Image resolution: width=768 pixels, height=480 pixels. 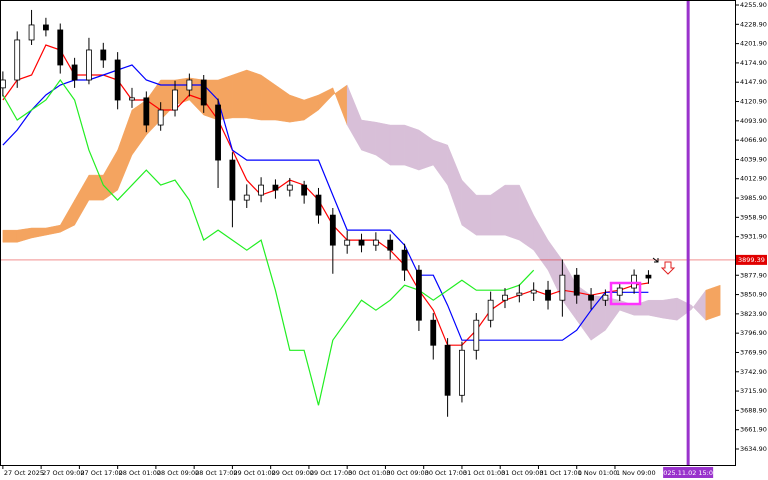 What do you see at coordinates (753, 159) in the screenshot?
I see `y-tick-label: 4039.90` at bounding box center [753, 159].